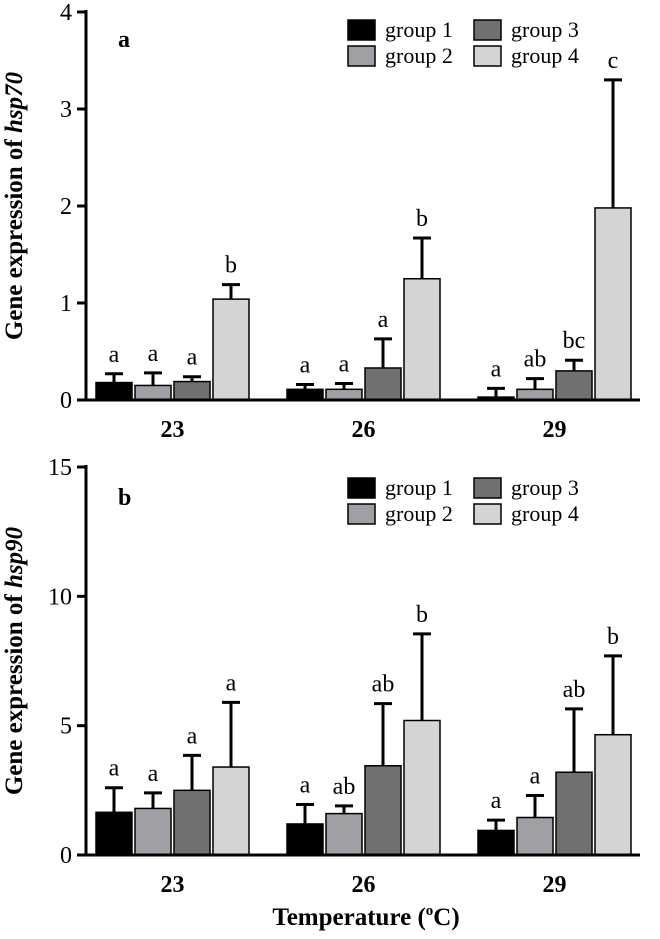  Describe the element at coordinates (66, 110) in the screenshot. I see `y-tick-label: 3` at that location.